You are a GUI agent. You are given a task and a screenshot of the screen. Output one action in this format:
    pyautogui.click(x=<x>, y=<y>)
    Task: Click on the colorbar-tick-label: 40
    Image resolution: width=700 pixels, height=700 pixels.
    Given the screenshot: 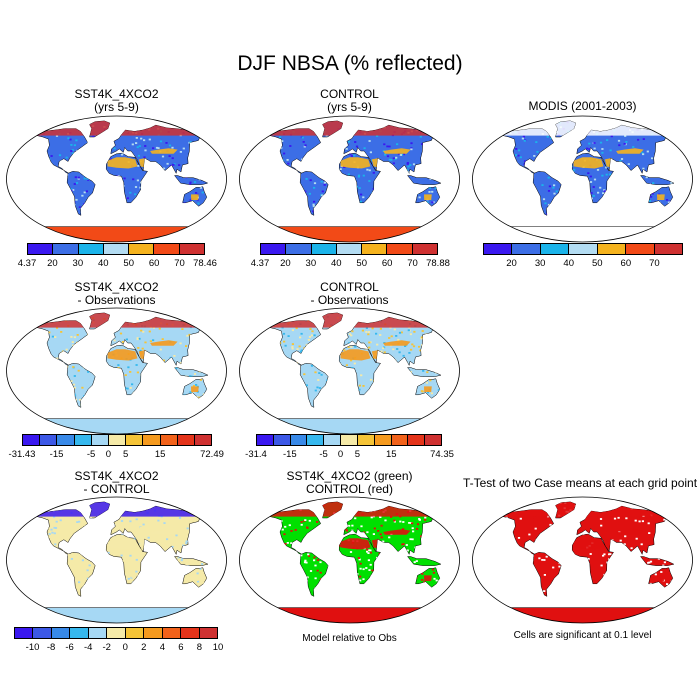 What is the action you would take?
    pyautogui.click(x=568, y=263)
    